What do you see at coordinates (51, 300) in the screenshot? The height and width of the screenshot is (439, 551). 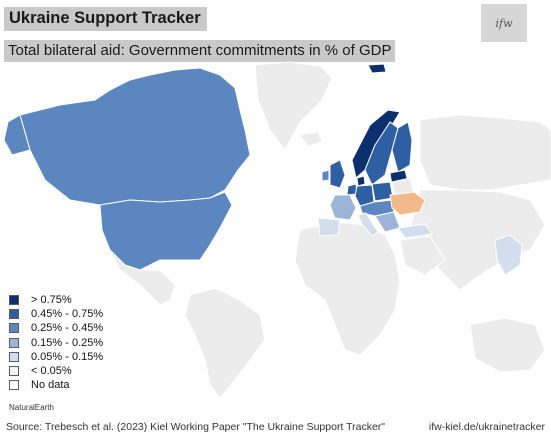 I see `legend-label: > 0.75%` at bounding box center [51, 300].